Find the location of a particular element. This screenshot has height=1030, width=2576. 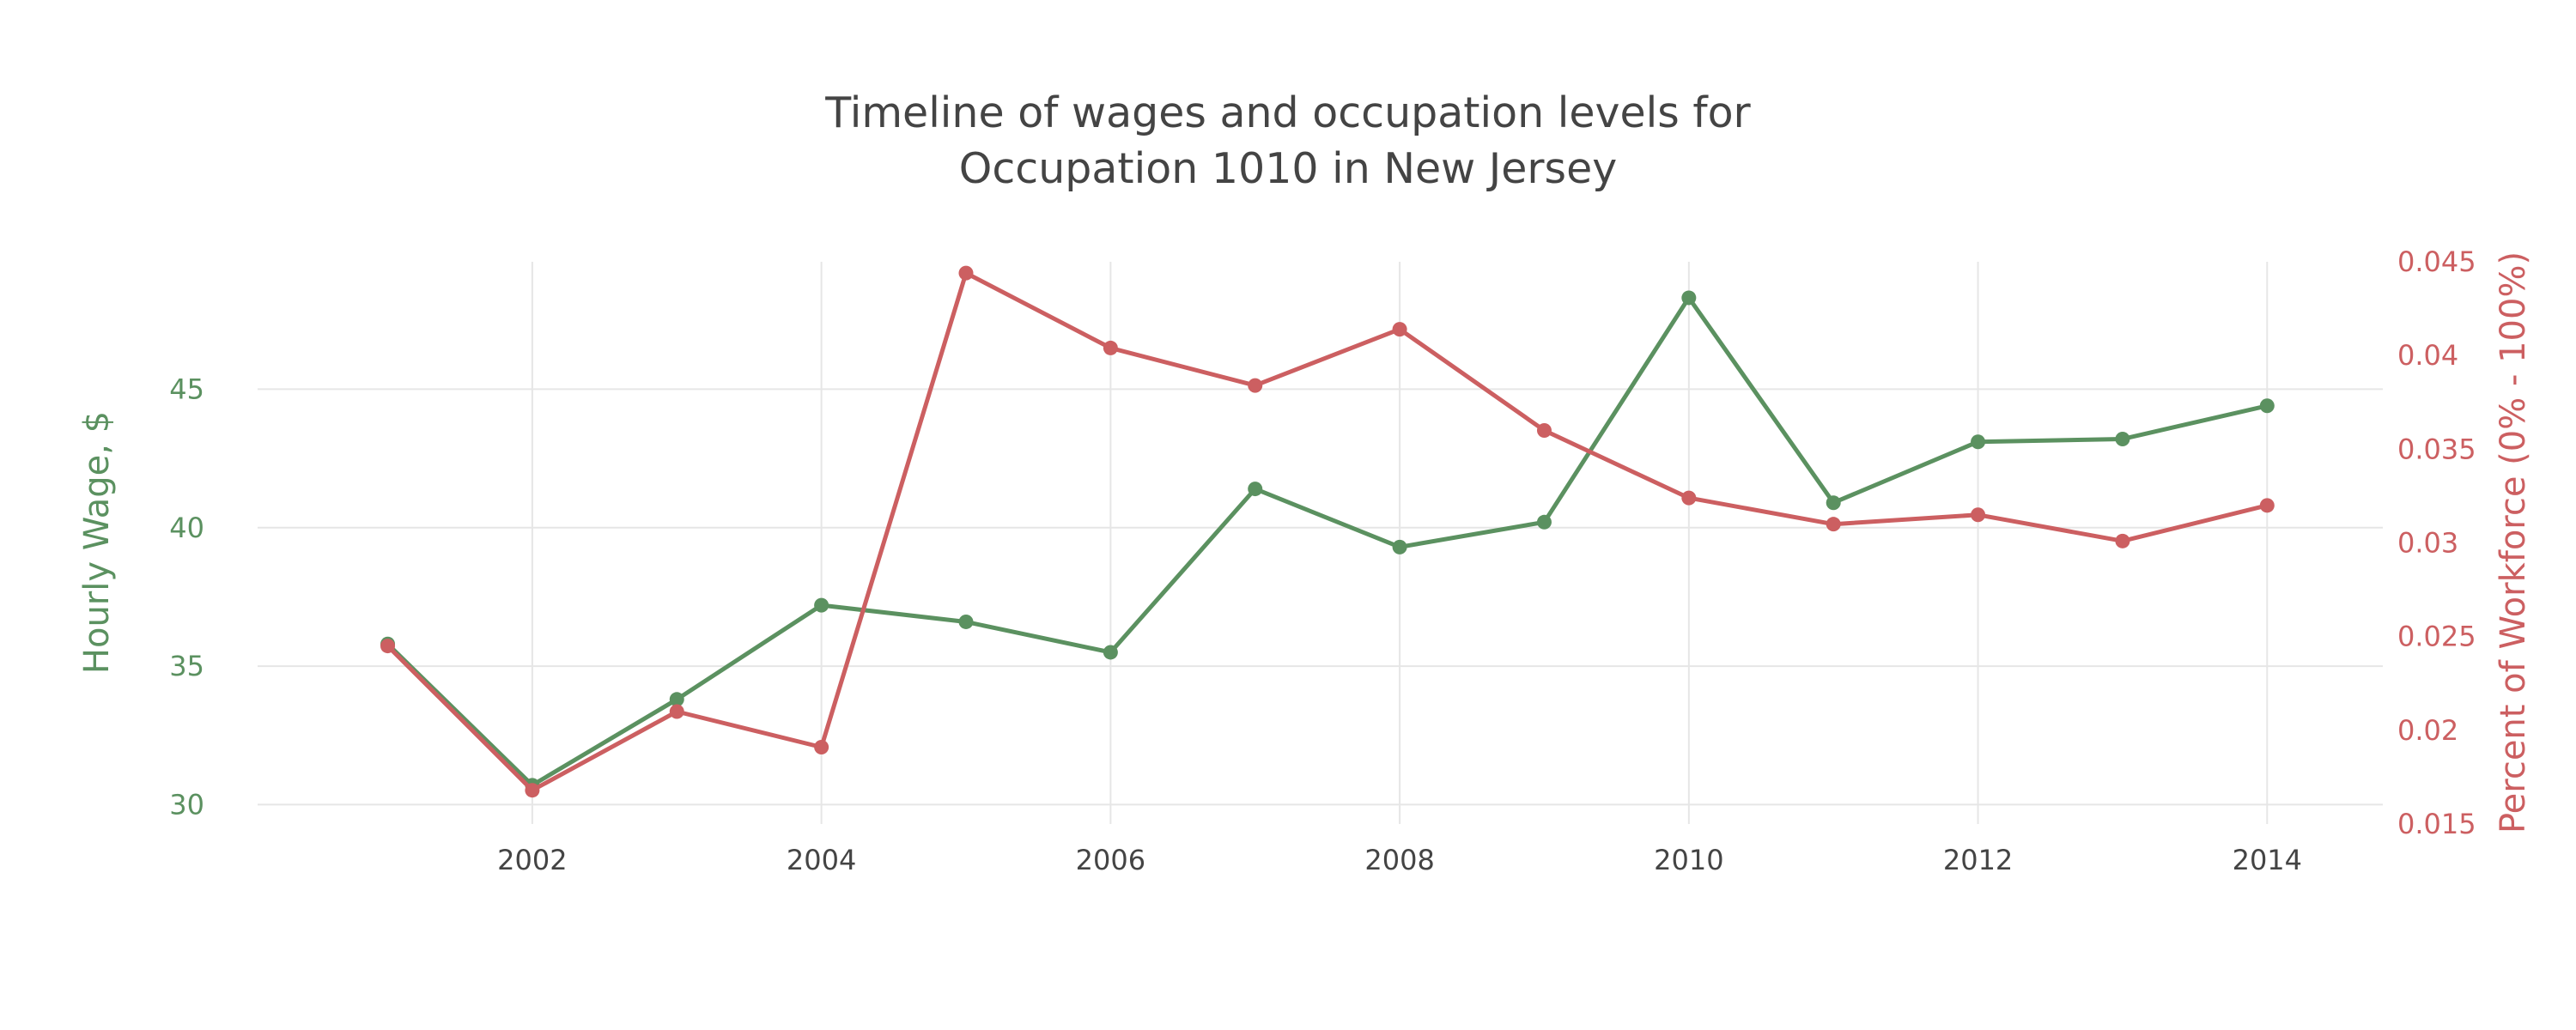

right-y-tick-label: 0.02 is located at coordinates (2427, 730).